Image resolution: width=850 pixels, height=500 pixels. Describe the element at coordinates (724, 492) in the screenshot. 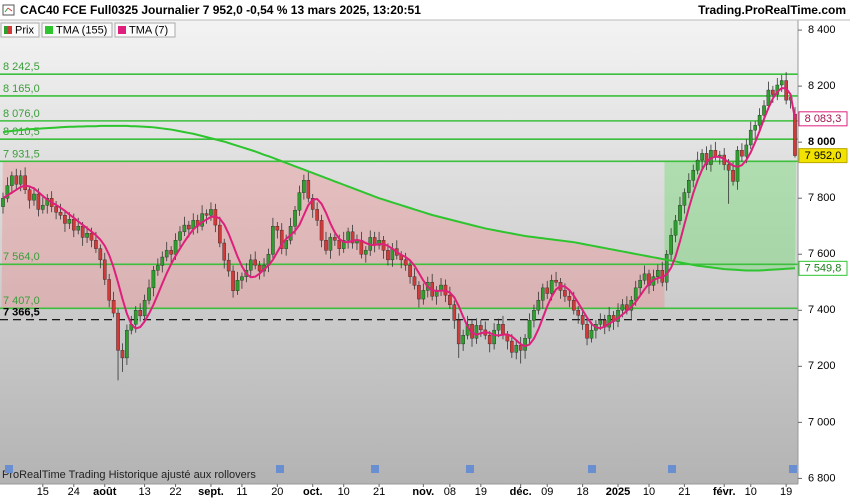

I see `x-tick-label: févr.` at that location.